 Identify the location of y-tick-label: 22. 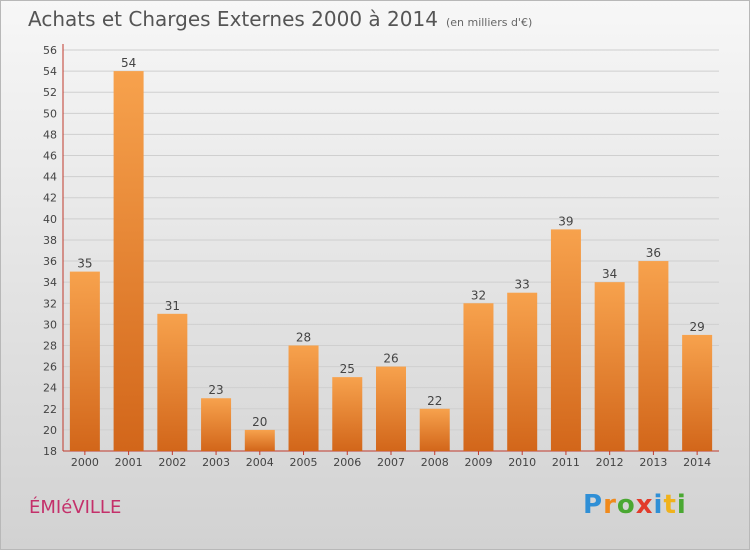
(50, 409).